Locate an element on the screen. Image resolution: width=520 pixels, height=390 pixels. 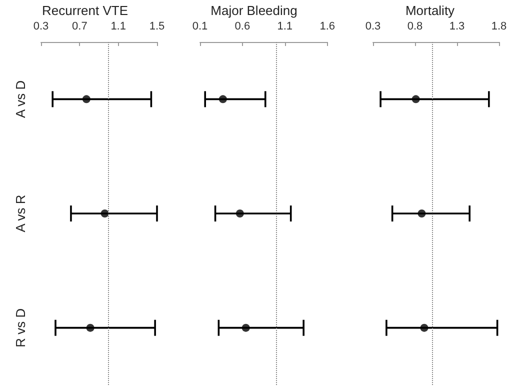
x-tick-label: 1.5 is located at coordinates (157, 26).